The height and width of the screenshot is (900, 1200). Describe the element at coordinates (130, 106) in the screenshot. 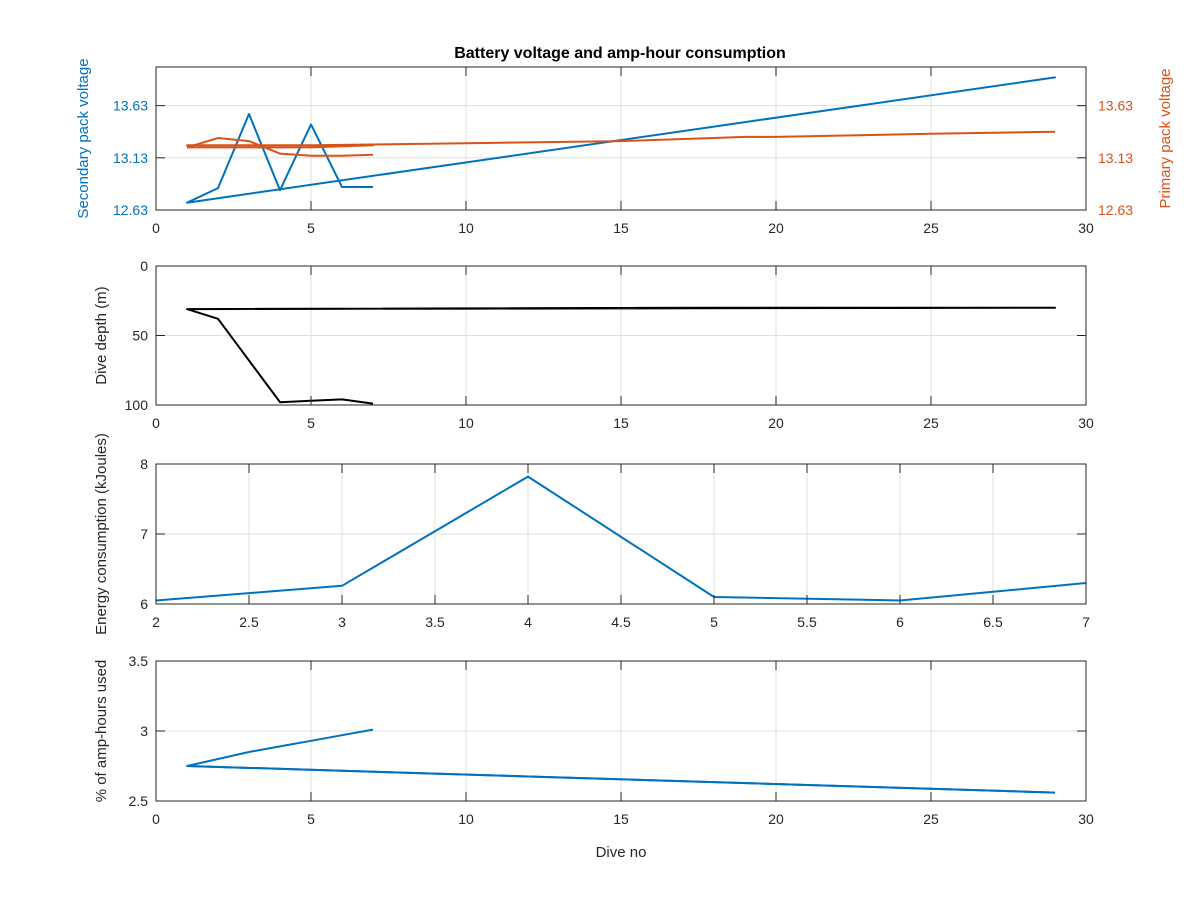

I see `y-tick-label: 13.63` at that location.